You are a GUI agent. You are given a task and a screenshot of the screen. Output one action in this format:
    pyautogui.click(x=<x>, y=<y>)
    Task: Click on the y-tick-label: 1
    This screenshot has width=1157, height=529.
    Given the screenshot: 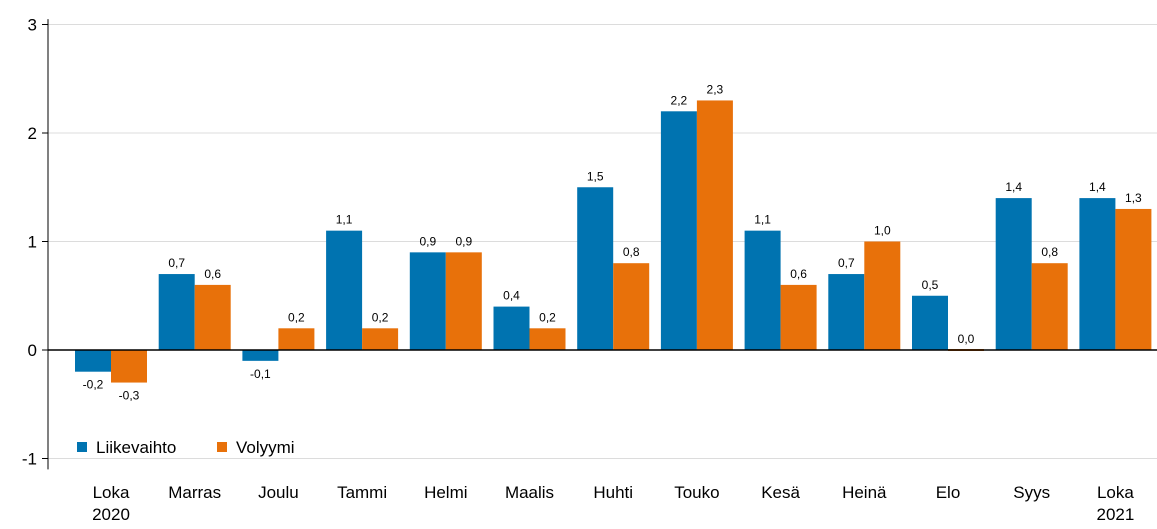 What is the action you would take?
    pyautogui.click(x=32, y=242)
    